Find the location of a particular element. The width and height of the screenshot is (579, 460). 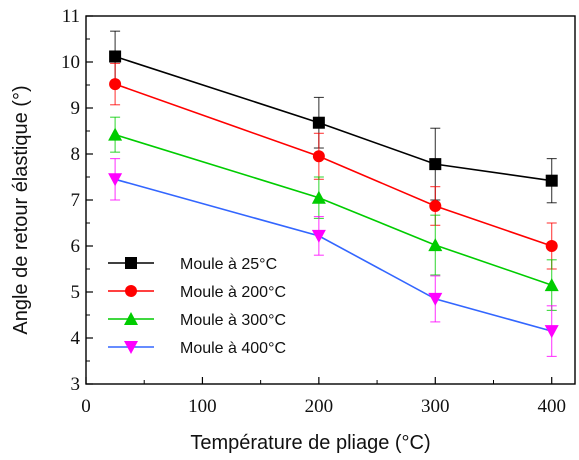

legend-label: Moule à 300°C is located at coordinates (233, 320).